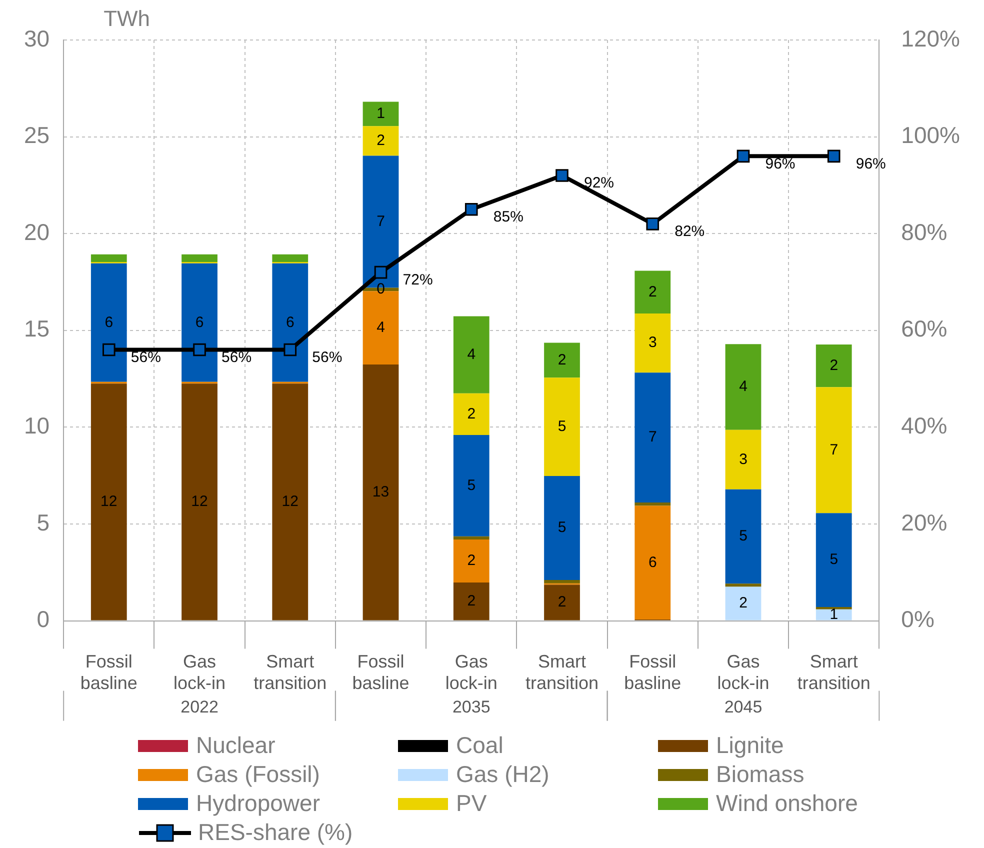  What do you see at coordinates (236, 745) in the screenshot?
I see `legend-label: Nuclear` at bounding box center [236, 745].